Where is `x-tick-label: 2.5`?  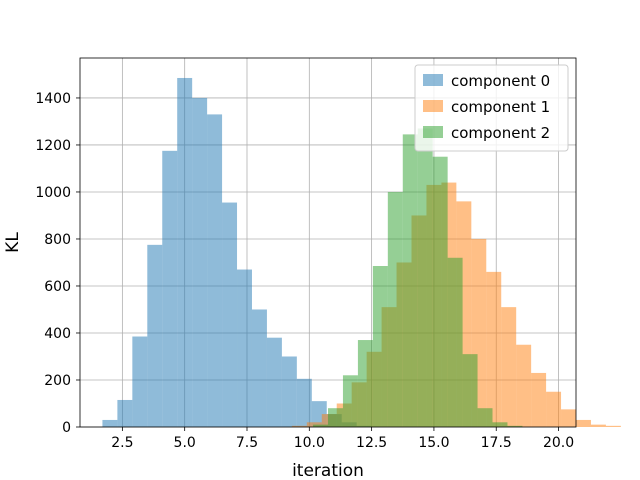
x-tick-label: 2.5 is located at coordinates (122, 443).